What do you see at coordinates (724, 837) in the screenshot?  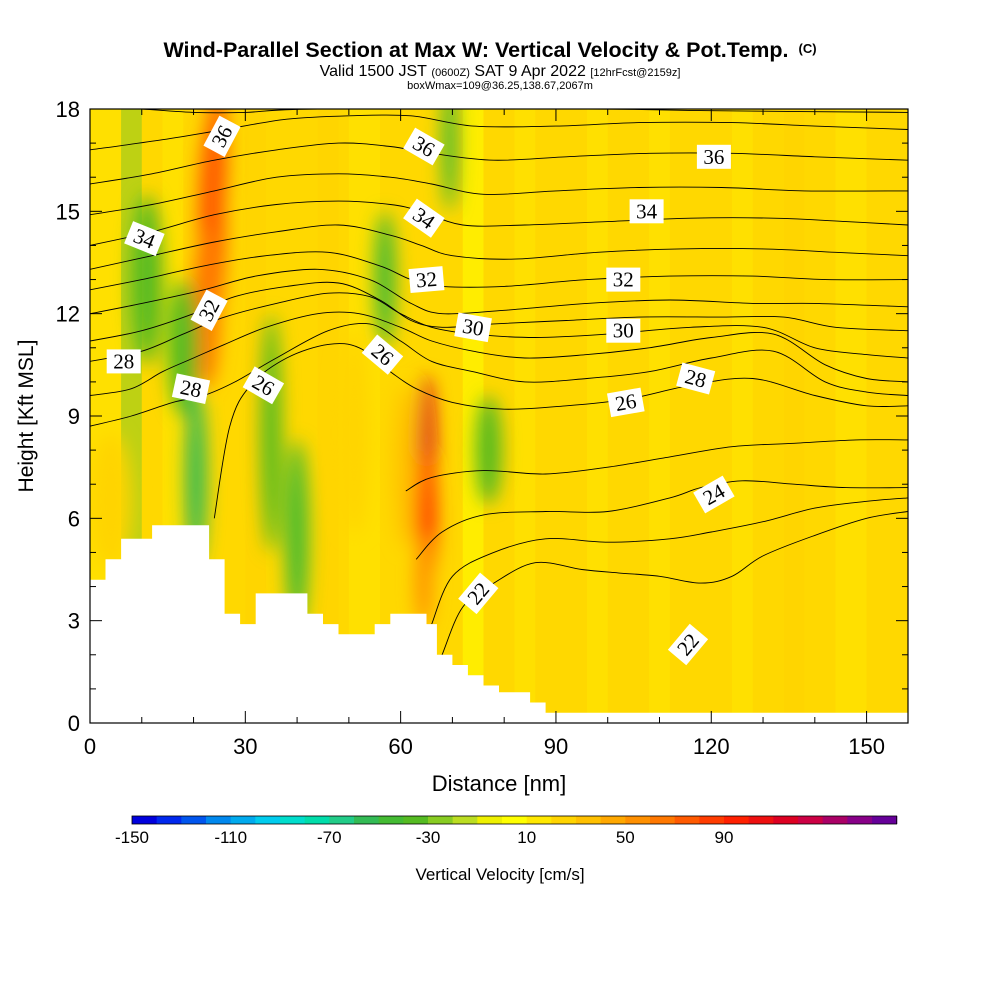 I see `colorbar-tick-label: 90` at bounding box center [724, 837].